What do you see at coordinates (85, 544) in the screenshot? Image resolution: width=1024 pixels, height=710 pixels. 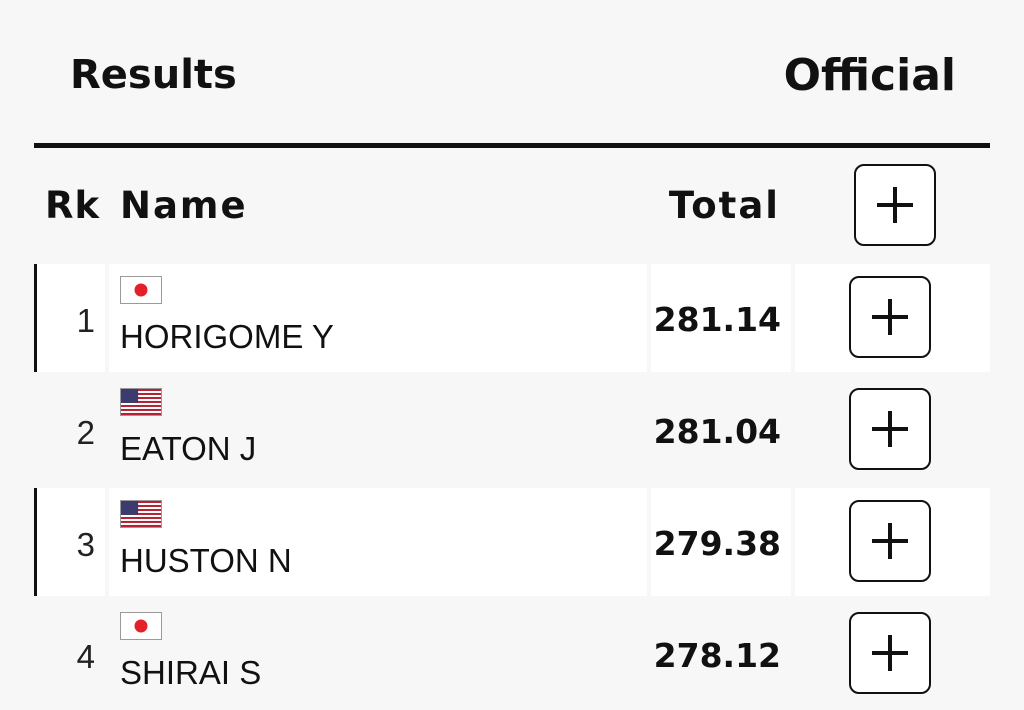 I see `rank-value: 3` at bounding box center [85, 544].